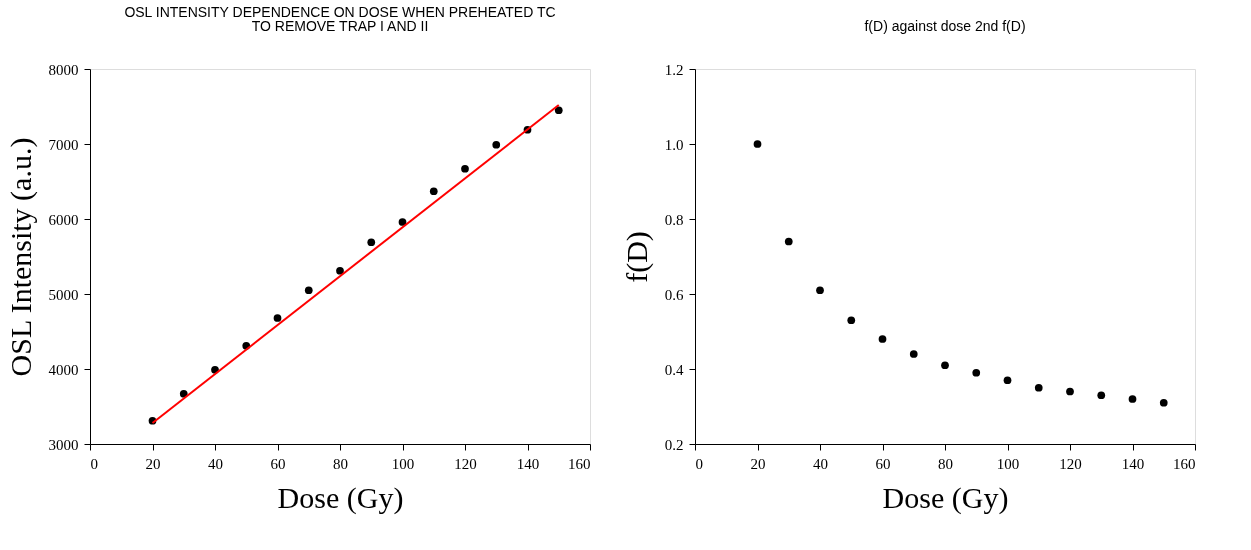 This screenshot has height=550, width=1251. What do you see at coordinates (63, 144) in the screenshot?
I see `y-tick-label: 7000` at bounding box center [63, 144].